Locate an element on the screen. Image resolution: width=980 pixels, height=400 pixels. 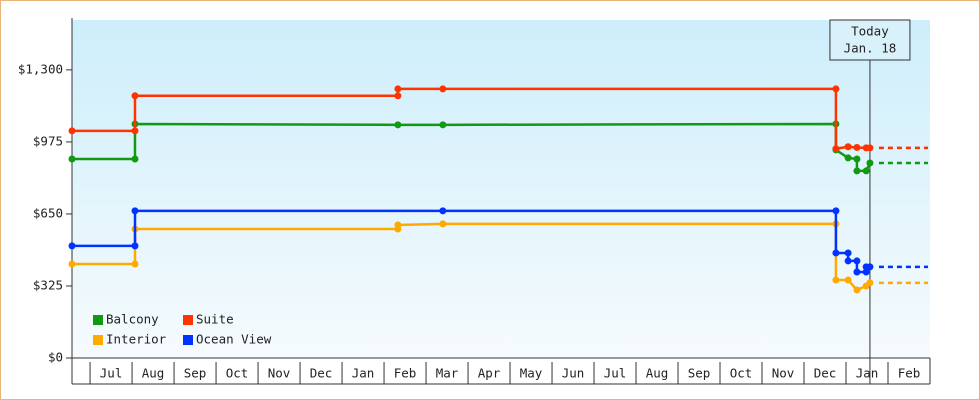
y-tick-label: $0 is located at coordinates (55, 357).